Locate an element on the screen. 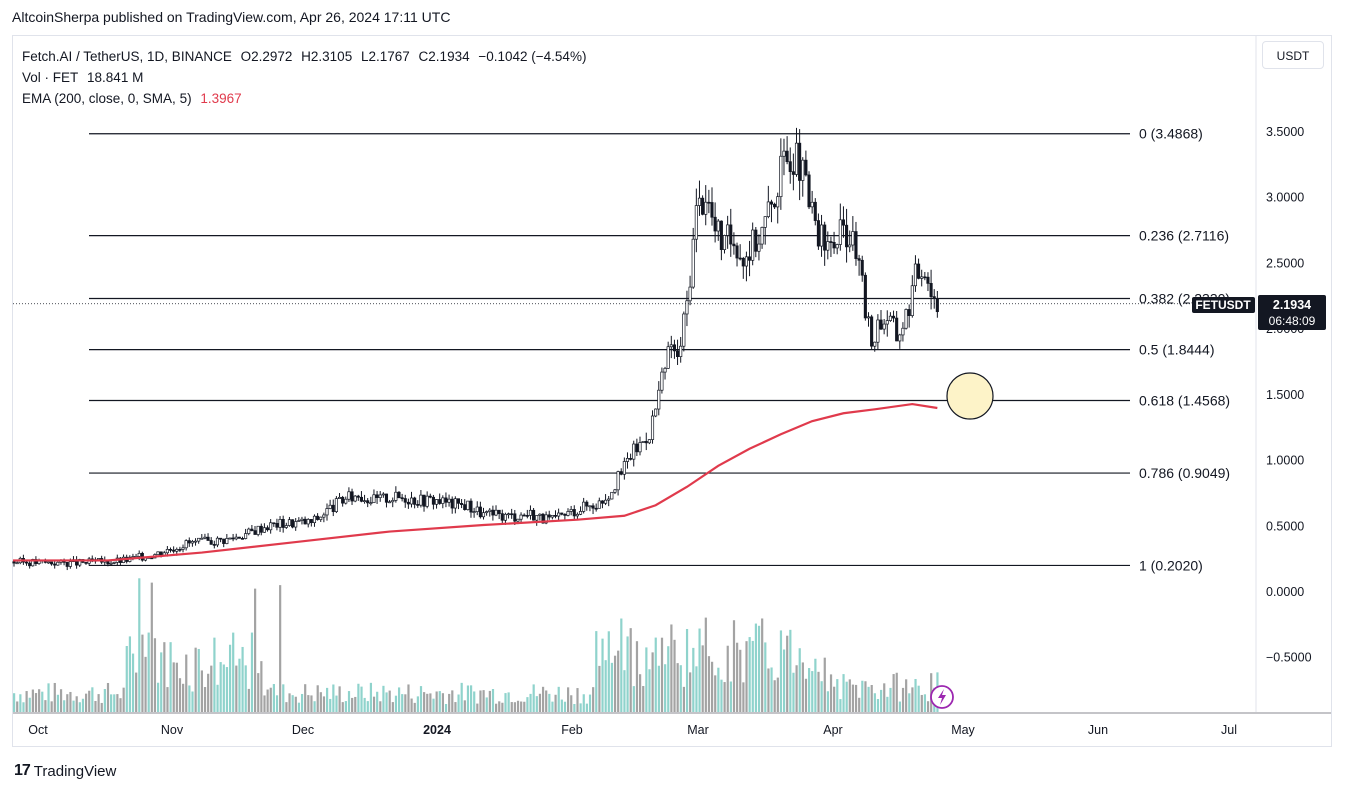 The image size is (1345, 792). x-tick-label: 2024 is located at coordinates (437, 730).